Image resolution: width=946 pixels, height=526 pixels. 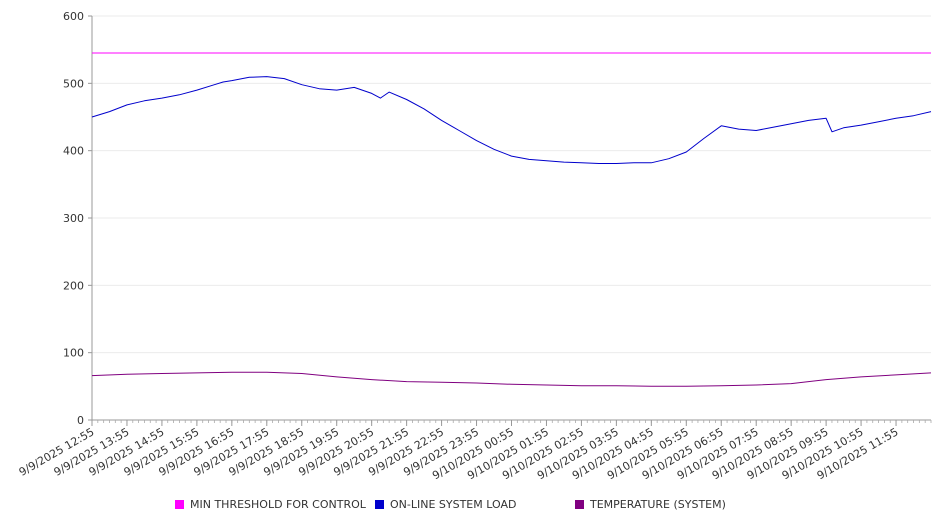 I want to click on legend-item-online-load: ON-LINE SYSTEM LOAD, so click(x=445, y=504).